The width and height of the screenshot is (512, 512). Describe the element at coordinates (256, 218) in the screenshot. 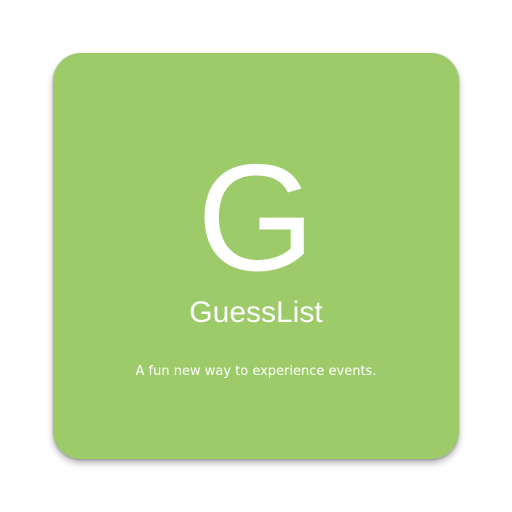

I see `logo-letter: G` at that location.